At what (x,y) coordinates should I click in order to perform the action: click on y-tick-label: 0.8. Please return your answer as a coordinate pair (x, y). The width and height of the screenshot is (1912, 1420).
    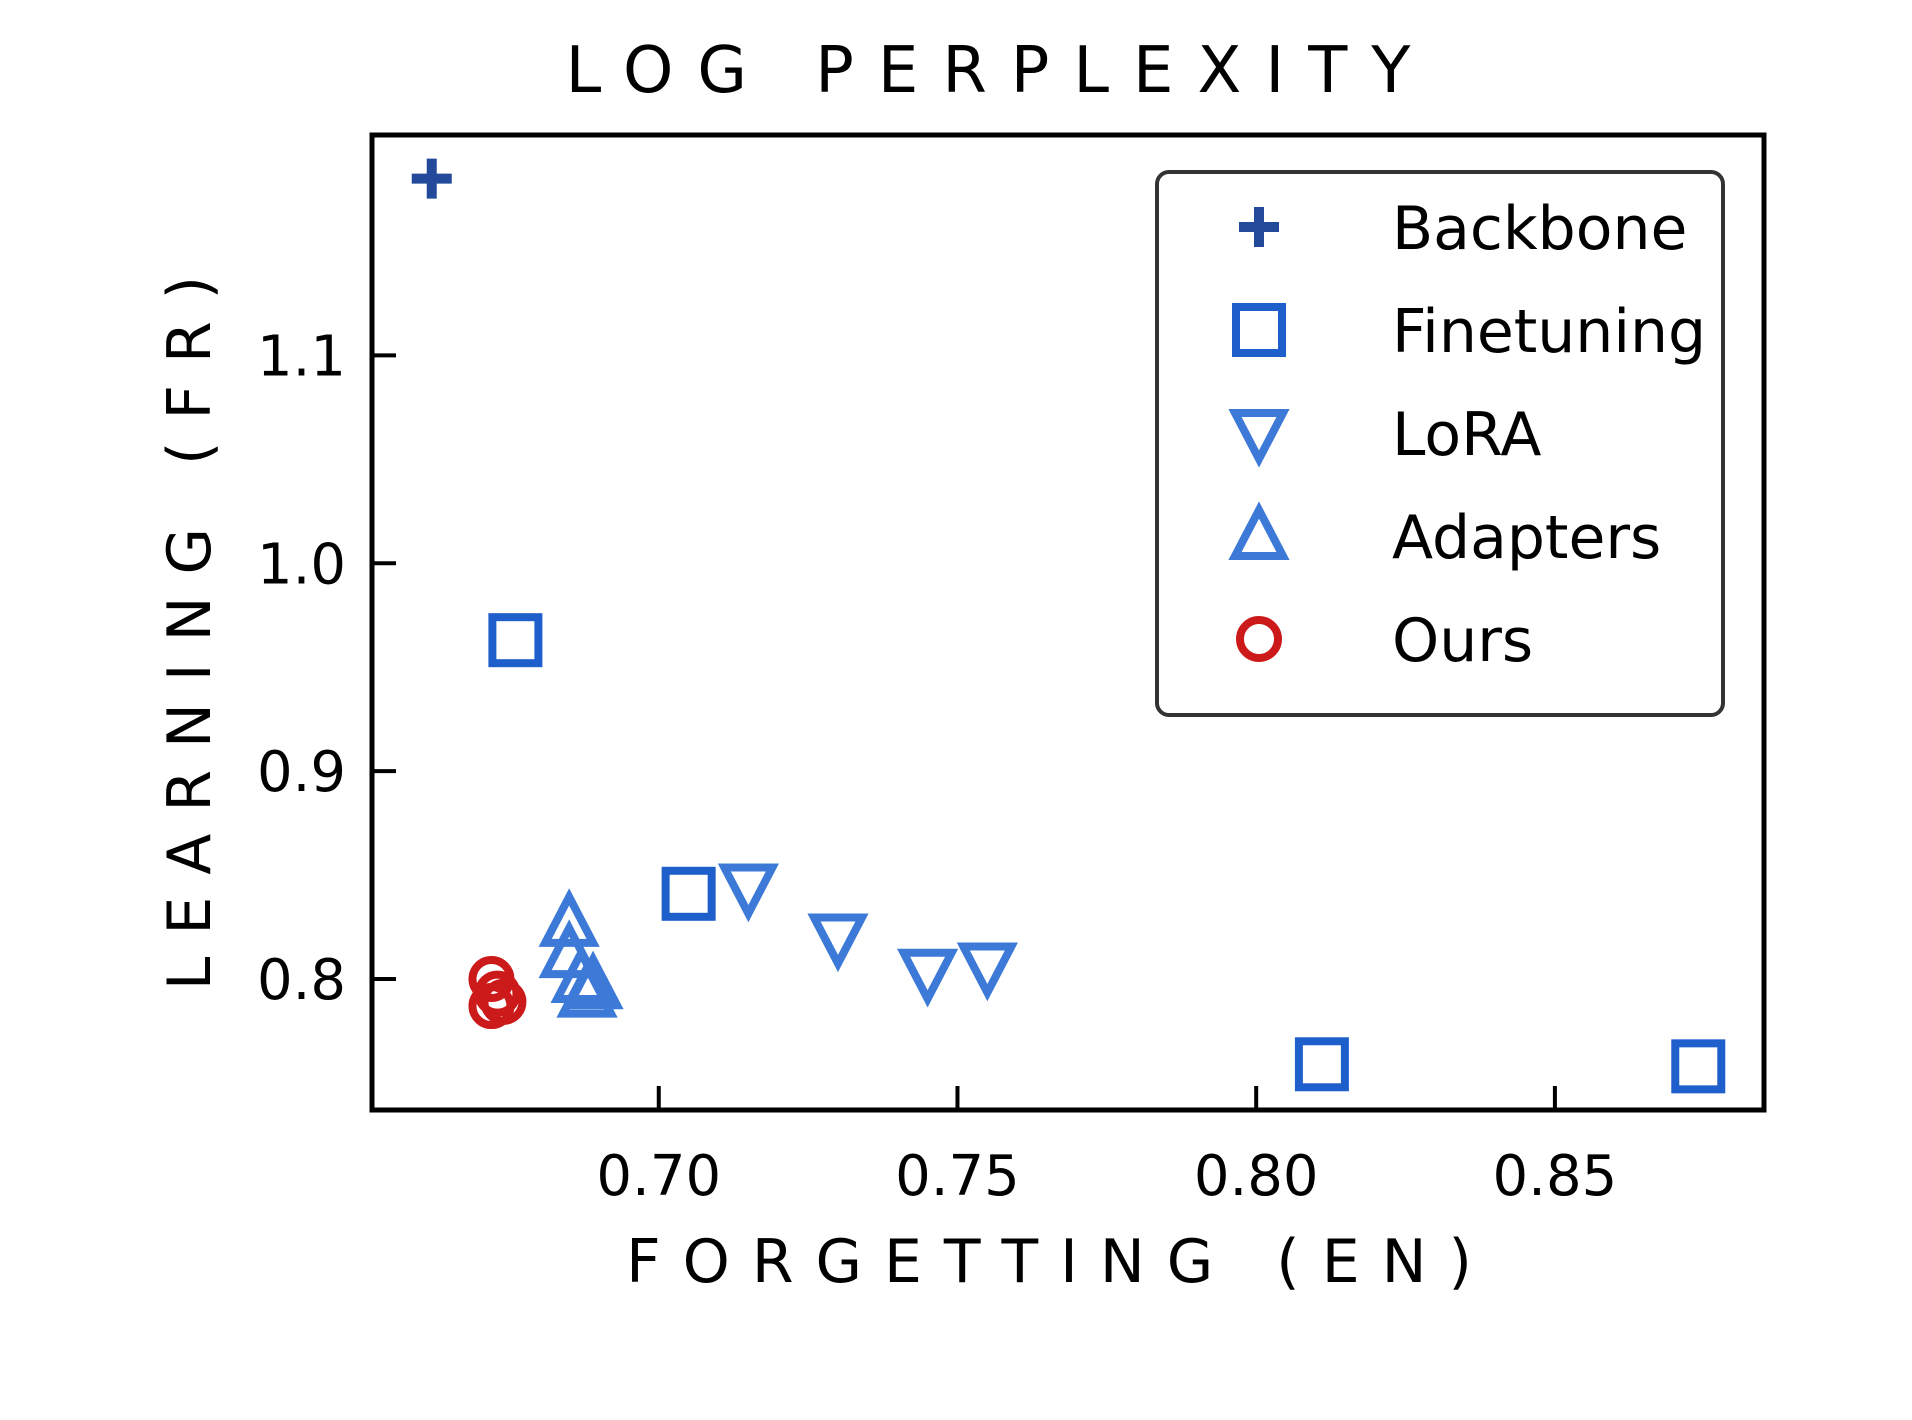
    Looking at the image, I should click on (301, 980).